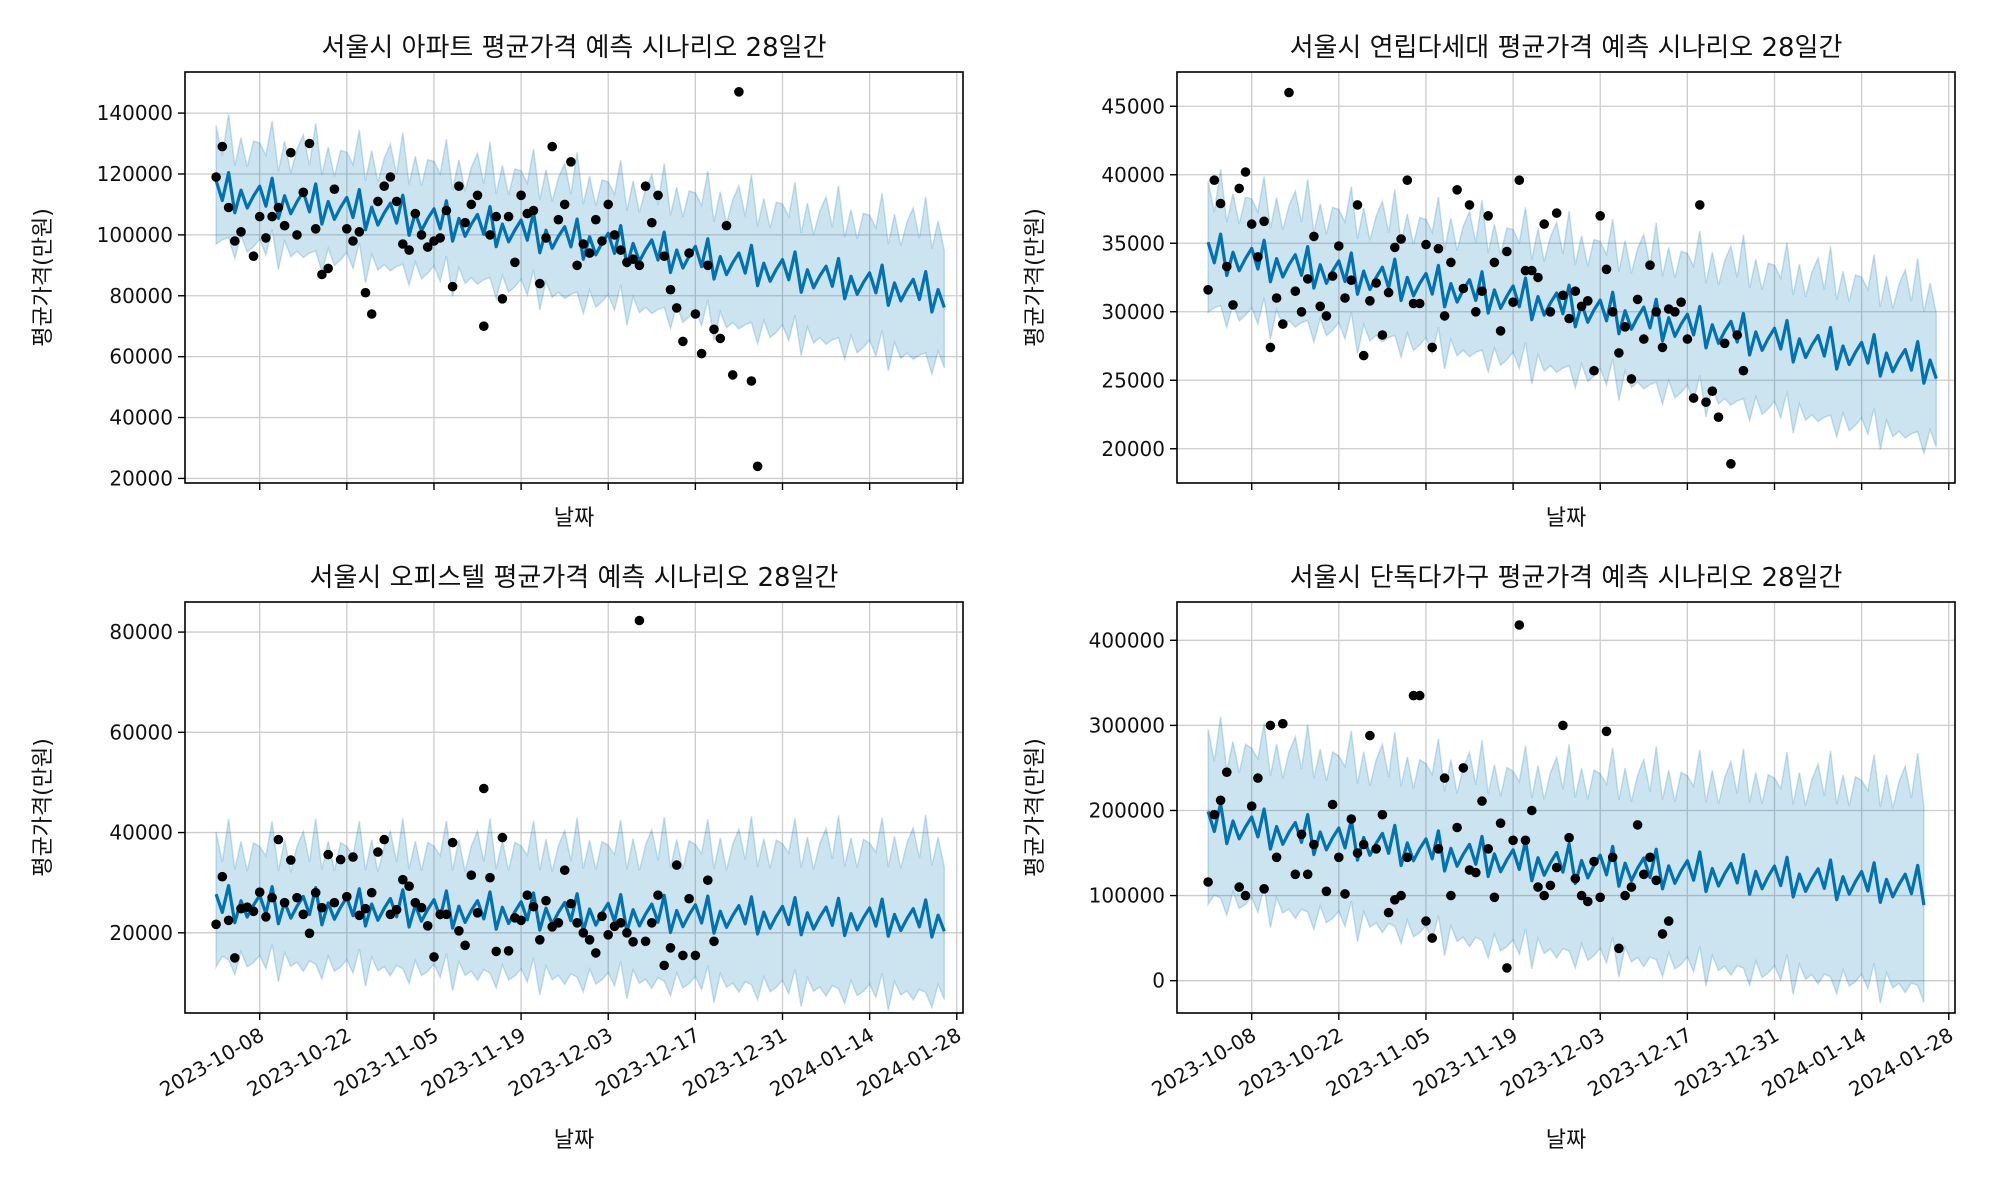  Describe the element at coordinates (1127, 725) in the screenshot. I see `y-tick-label: 300000` at that location.